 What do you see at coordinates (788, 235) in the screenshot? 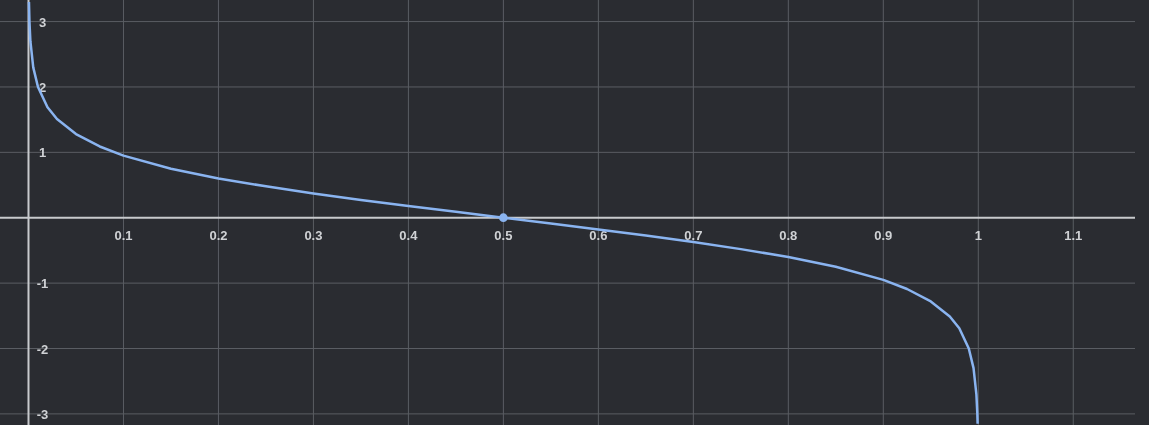
I see `x-tick-label: 0.8` at bounding box center [788, 235].